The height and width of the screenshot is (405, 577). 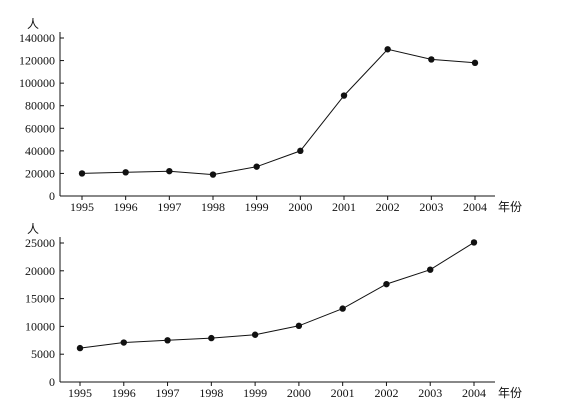 What do you see at coordinates (37, 38) in the screenshot?
I see `y-tick-label: 140000` at bounding box center [37, 38].